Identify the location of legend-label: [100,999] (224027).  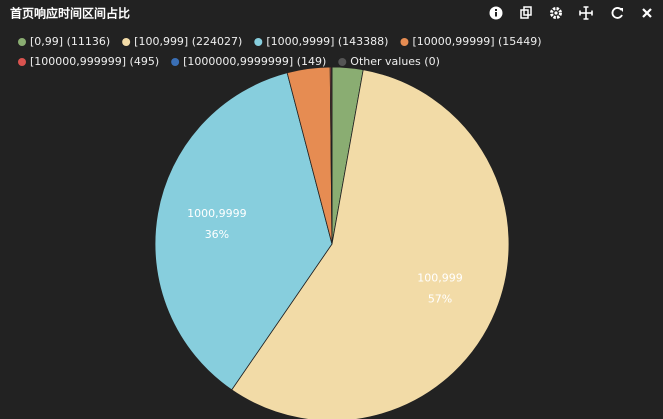
(188, 41).